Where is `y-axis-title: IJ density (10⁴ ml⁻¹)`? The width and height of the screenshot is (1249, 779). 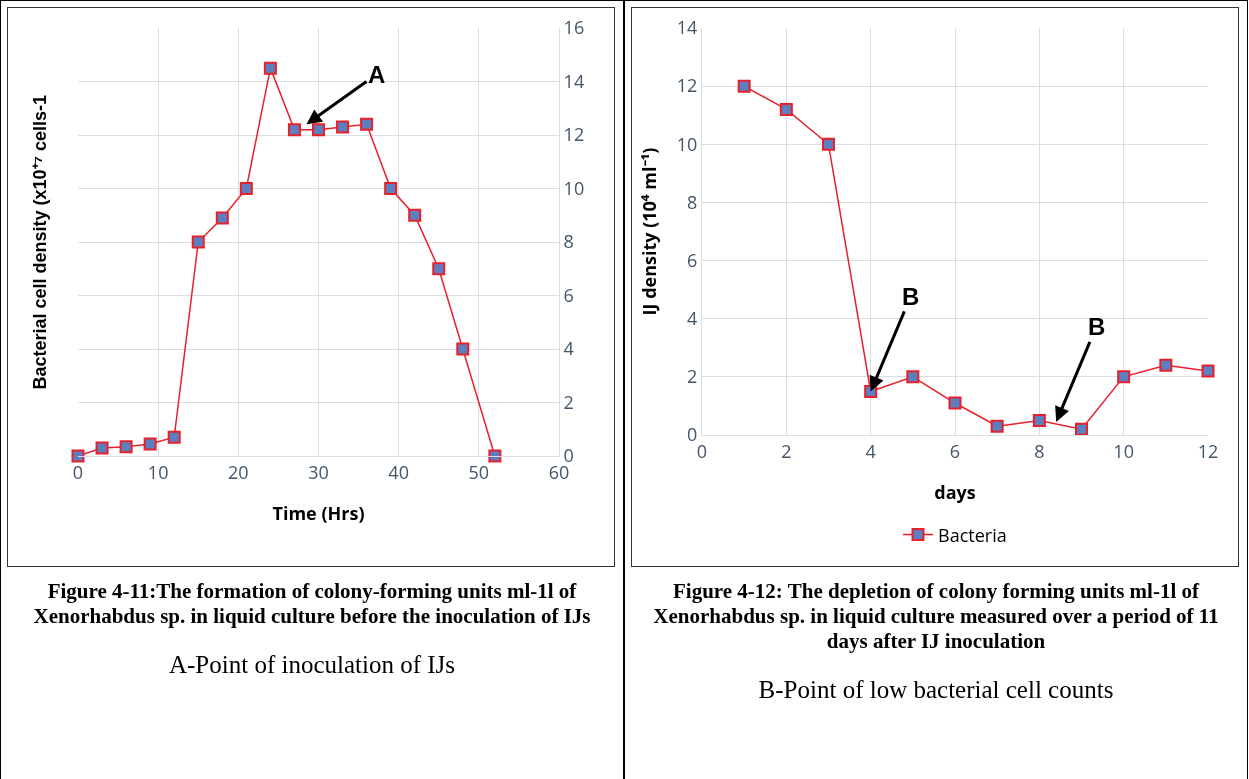 y-axis-title: IJ density (10⁴ ml⁻¹) is located at coordinates (649, 231).